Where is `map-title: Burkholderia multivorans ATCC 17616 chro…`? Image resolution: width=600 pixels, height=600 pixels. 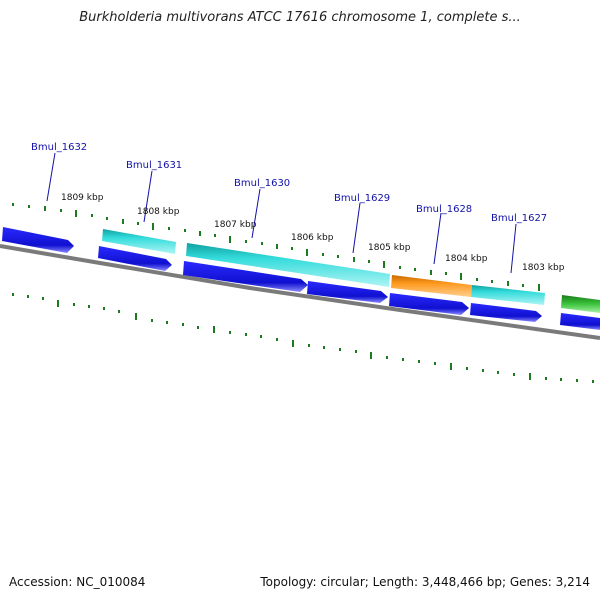
map-title: Burkholderia multivorans ATCC 17616 chro… is located at coordinates (300, 17).